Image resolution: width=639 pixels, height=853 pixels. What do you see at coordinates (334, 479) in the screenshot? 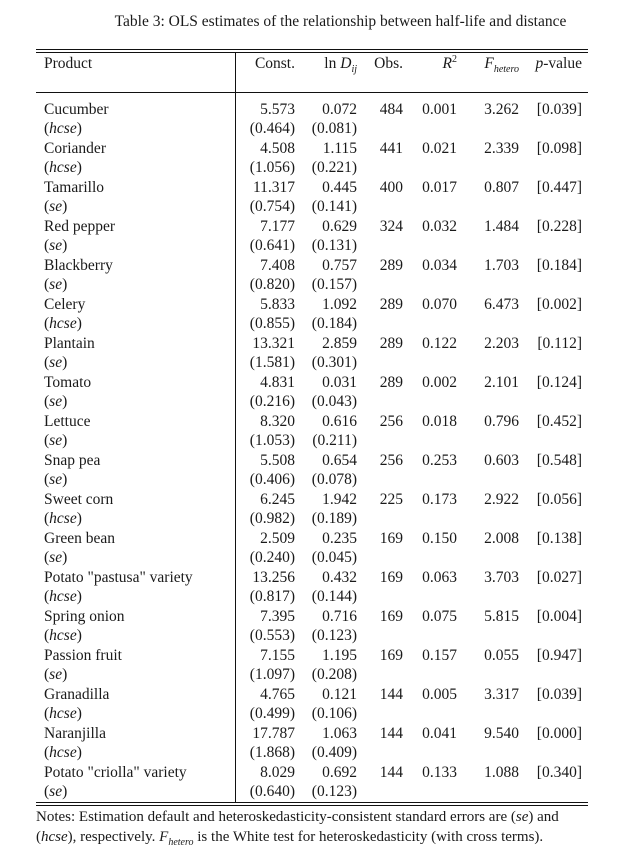
I see `ln-distance-std-error: (0.078)` at bounding box center [334, 479].